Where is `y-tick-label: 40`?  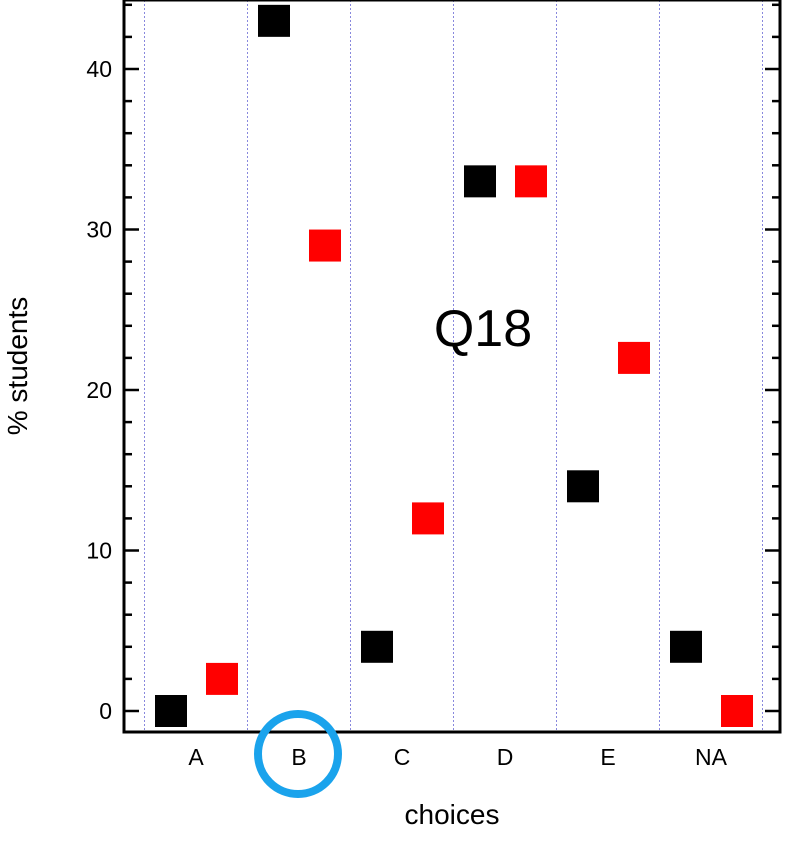
y-tick-label: 40 is located at coordinates (99, 69).